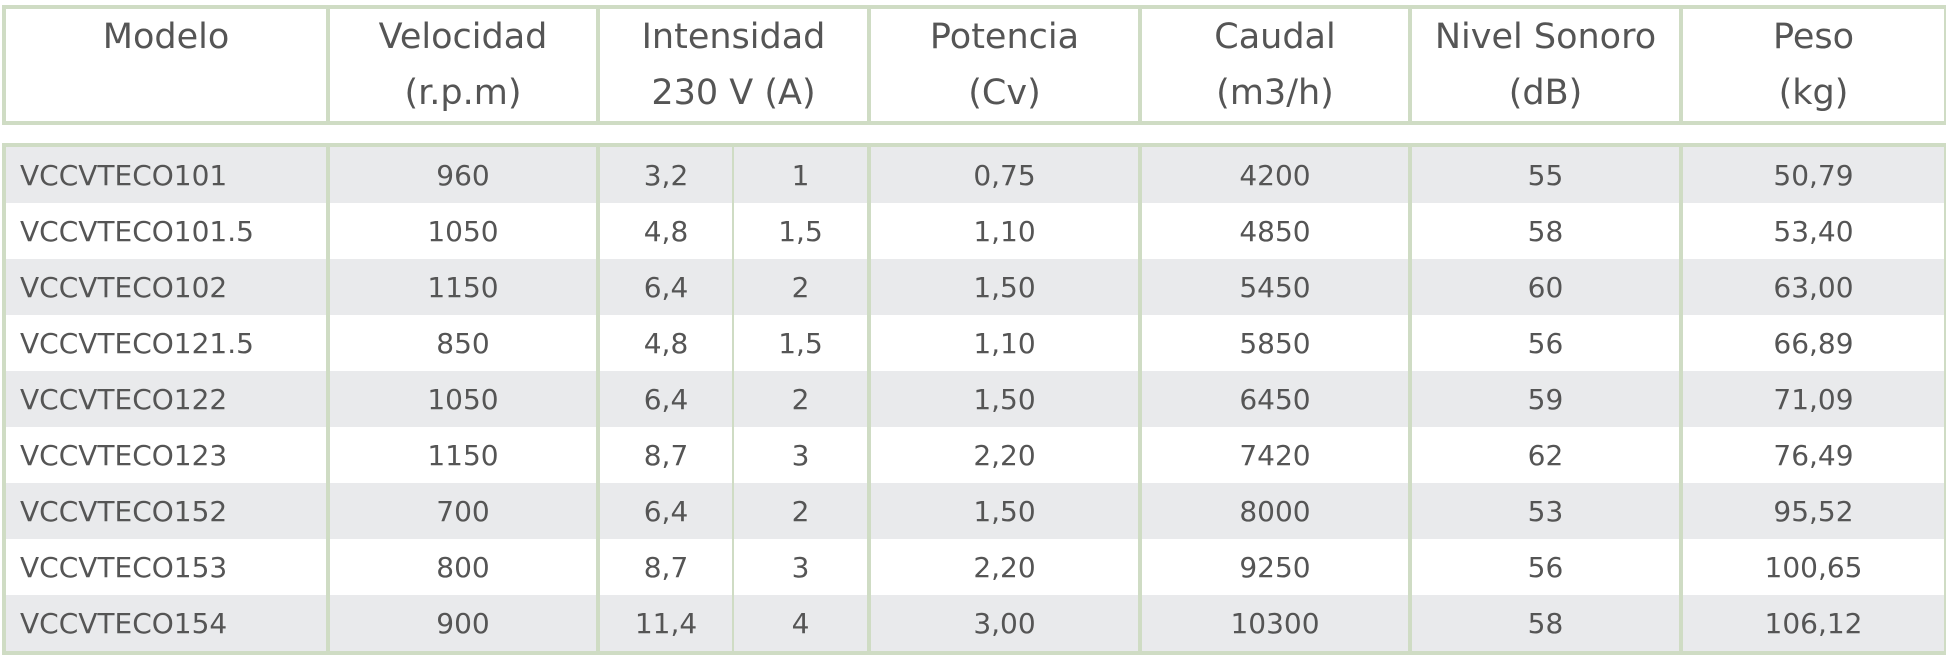  I want to click on header-velocidad: Velocidad (r.p.m), so click(463, 65).